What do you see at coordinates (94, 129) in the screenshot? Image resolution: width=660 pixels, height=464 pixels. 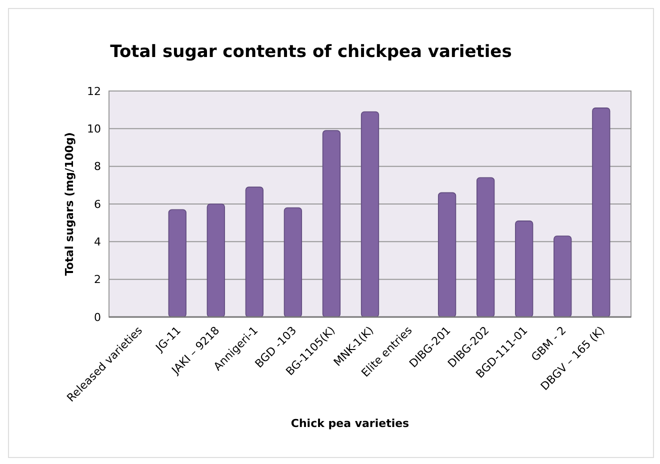 I see `y-tick-label: 10` at bounding box center [94, 129].